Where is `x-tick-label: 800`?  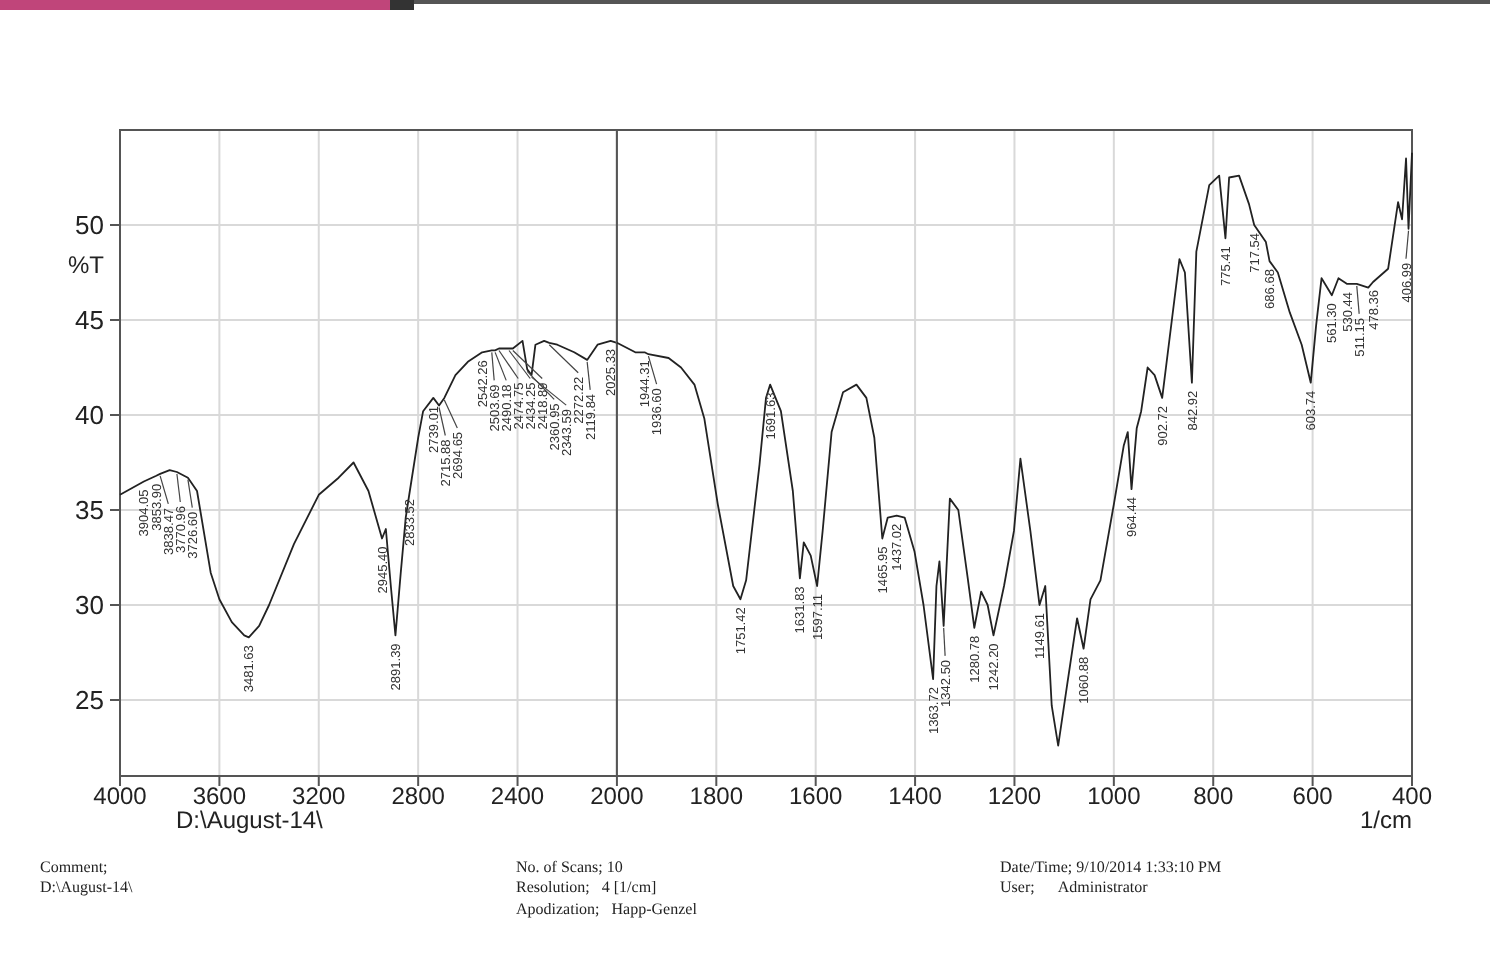 x-tick-label: 800 is located at coordinates (1213, 796).